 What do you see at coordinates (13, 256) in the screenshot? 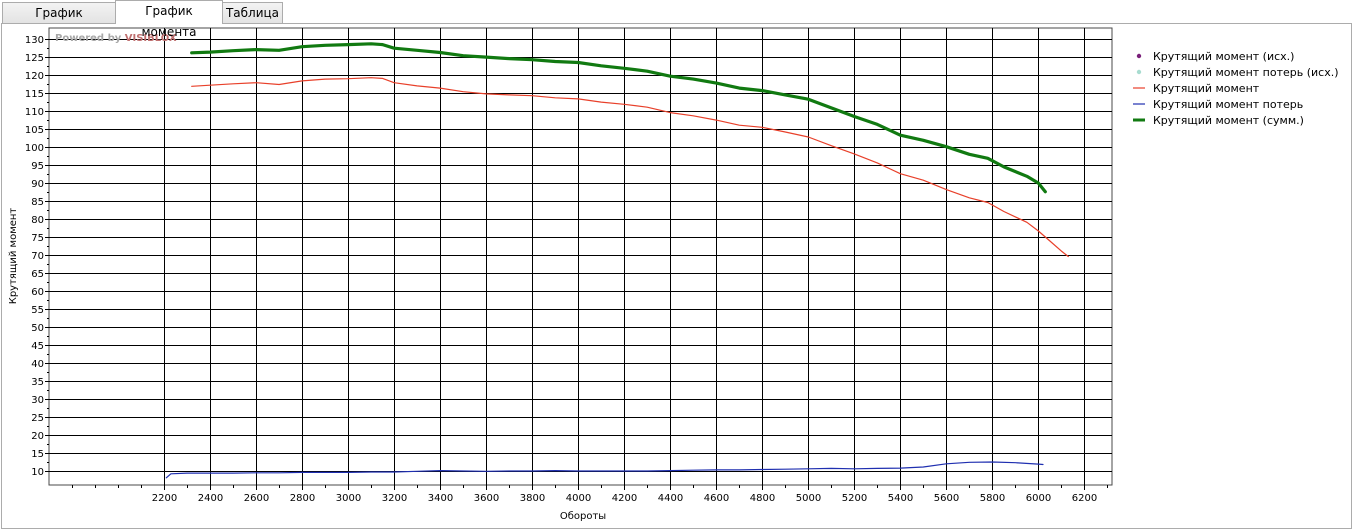
I see `y-axis-label: Крутящий момент` at bounding box center [13, 256].